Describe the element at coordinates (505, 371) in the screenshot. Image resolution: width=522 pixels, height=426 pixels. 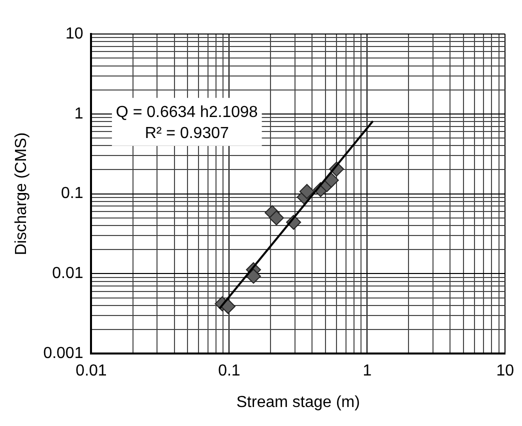
I see `x-tick-label: 10` at that location.